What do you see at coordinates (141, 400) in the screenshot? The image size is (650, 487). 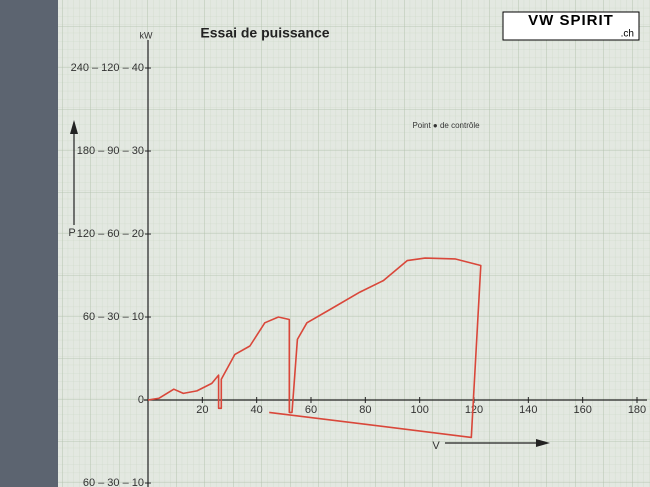 I see `y-tick-label: 0` at bounding box center [141, 400].